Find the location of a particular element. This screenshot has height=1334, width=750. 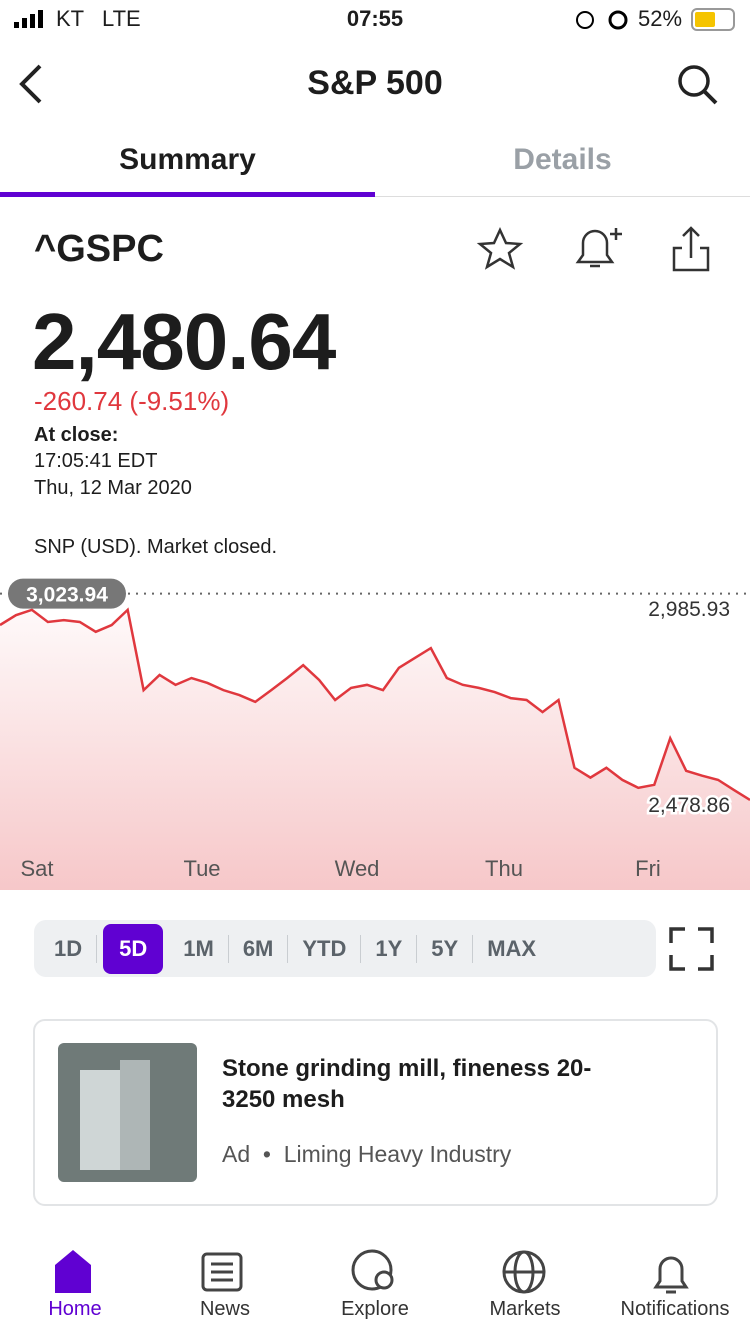

ad-tag: Ad is located at coordinates (236, 1154).